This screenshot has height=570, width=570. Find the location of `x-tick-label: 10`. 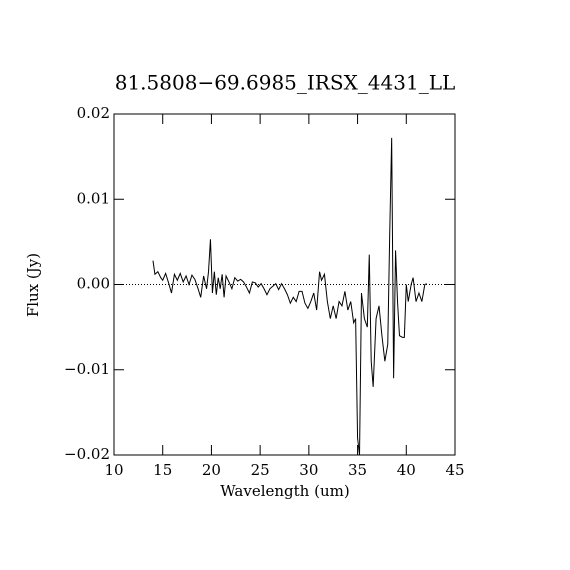

x-tick-label: 10 is located at coordinates (113, 470).